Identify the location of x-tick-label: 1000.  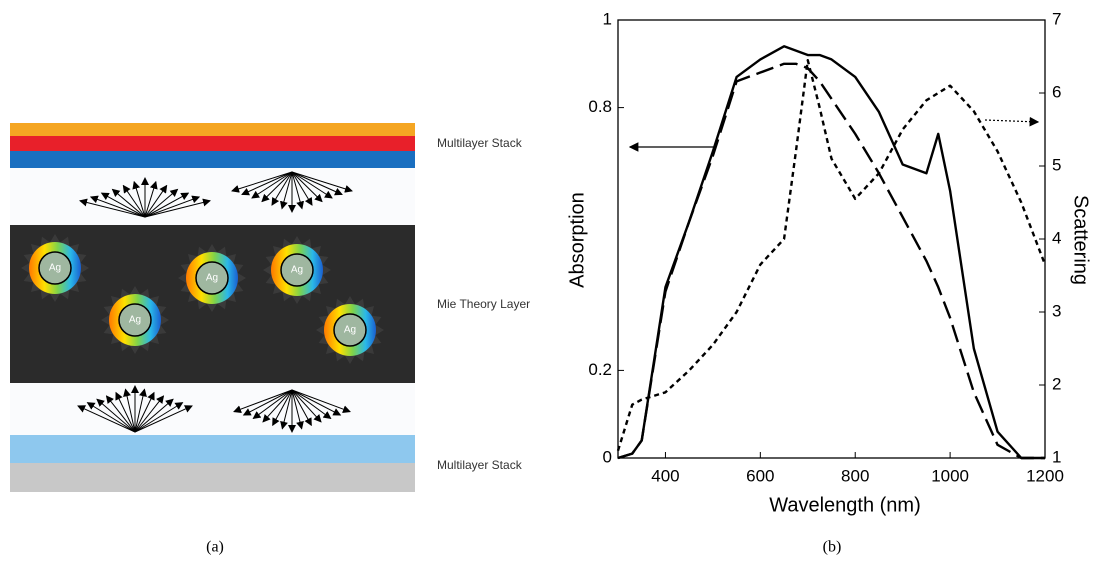
(950, 475).